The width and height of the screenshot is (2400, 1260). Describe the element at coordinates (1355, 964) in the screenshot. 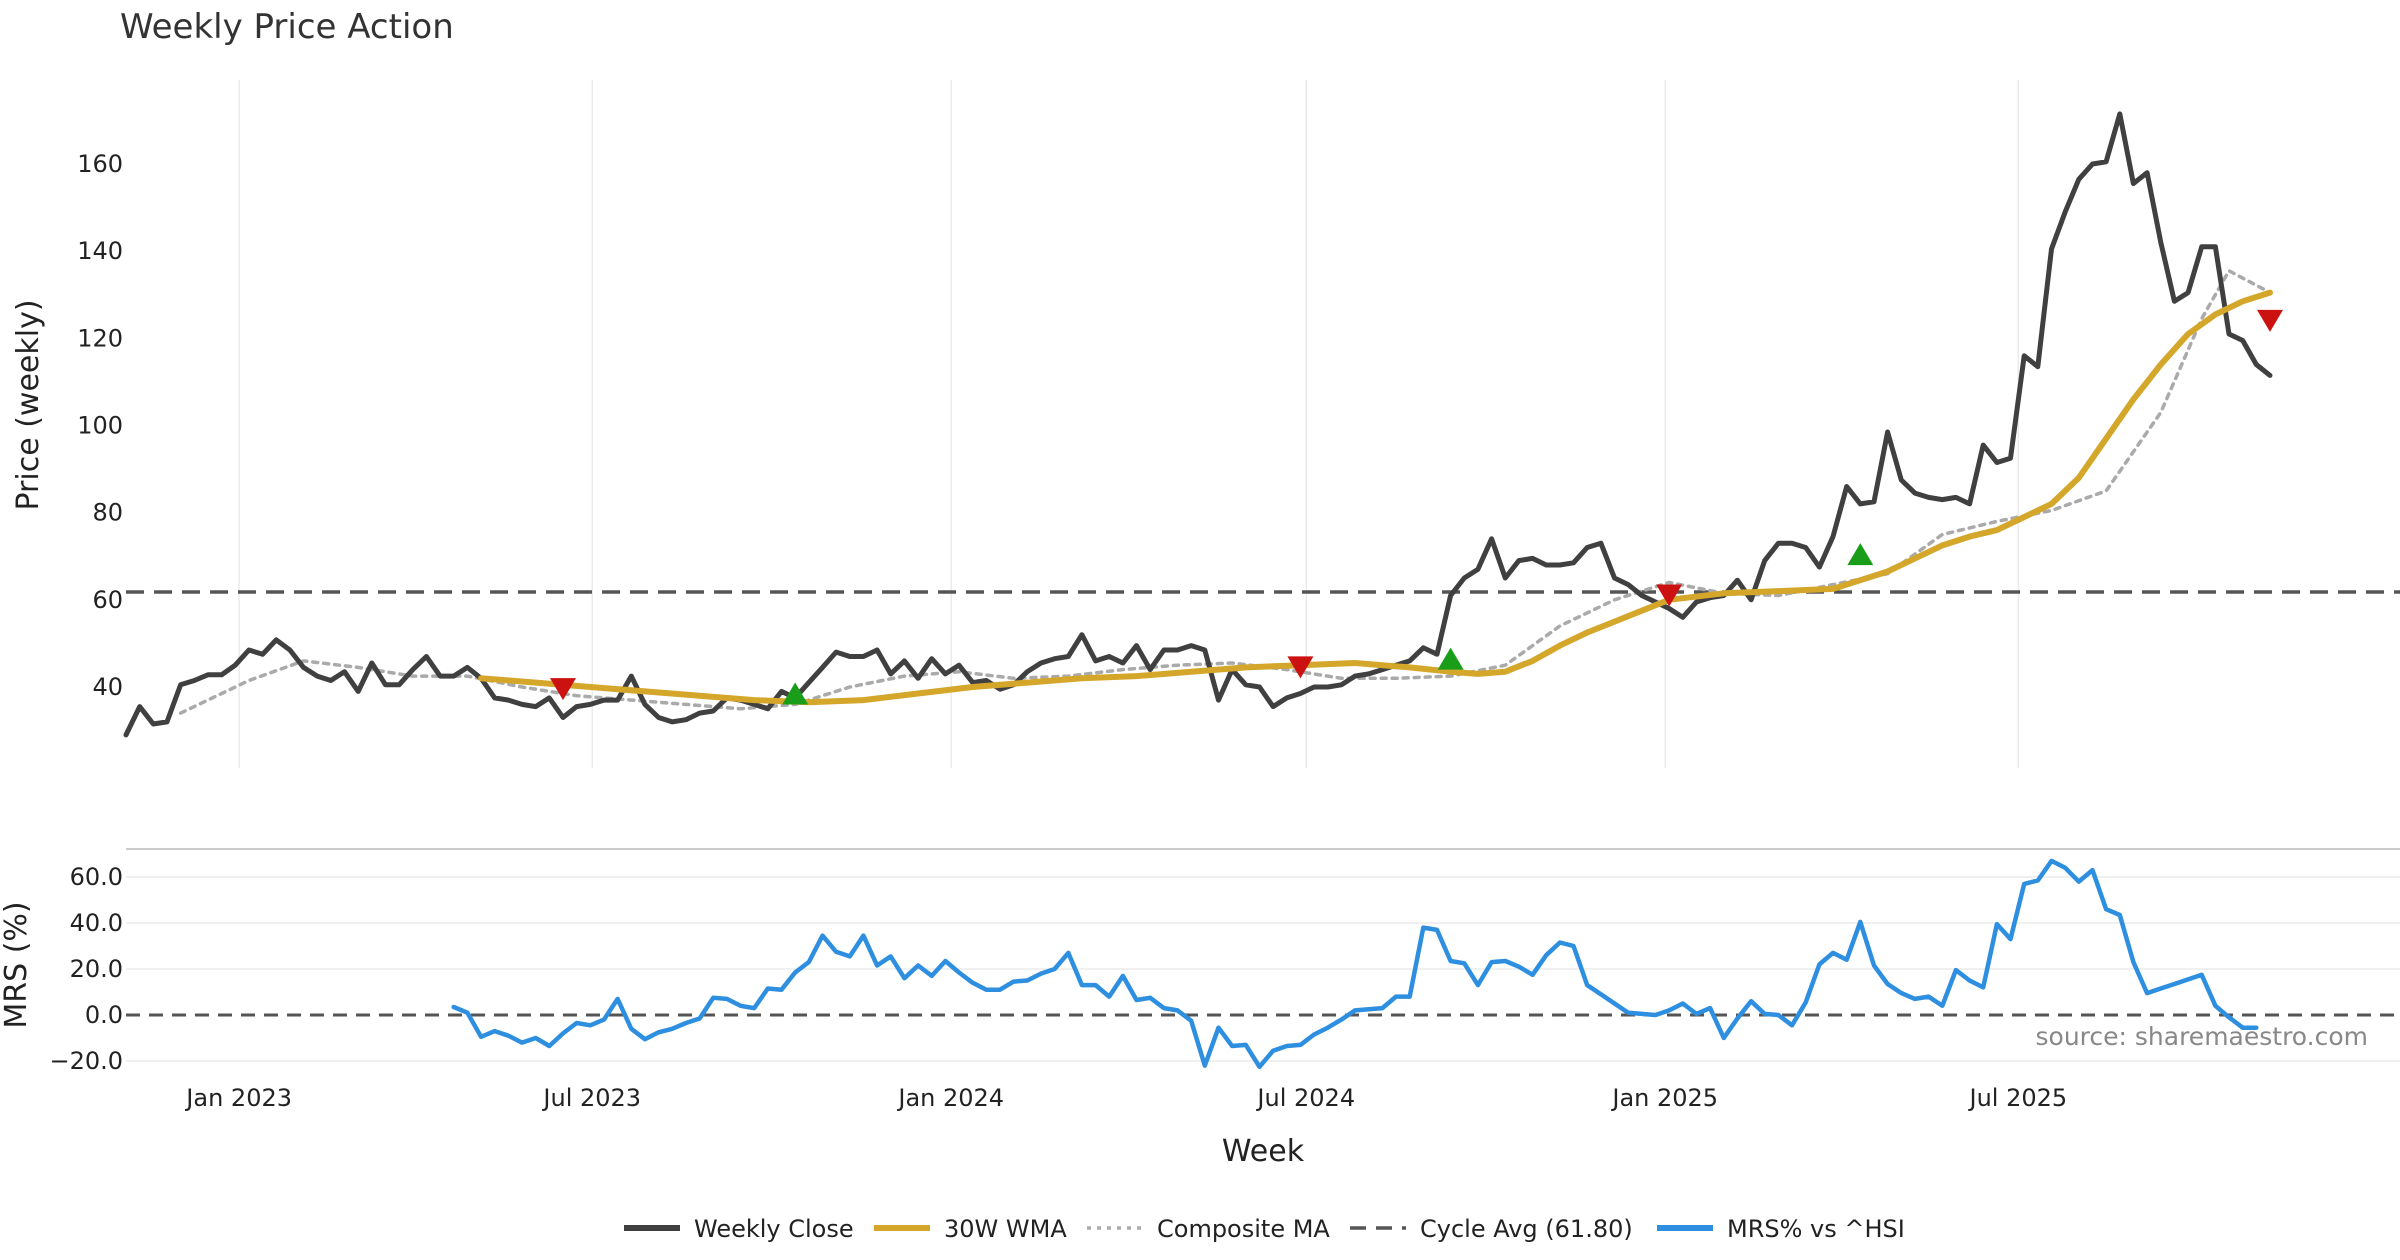

I see `mrs-line` at that location.